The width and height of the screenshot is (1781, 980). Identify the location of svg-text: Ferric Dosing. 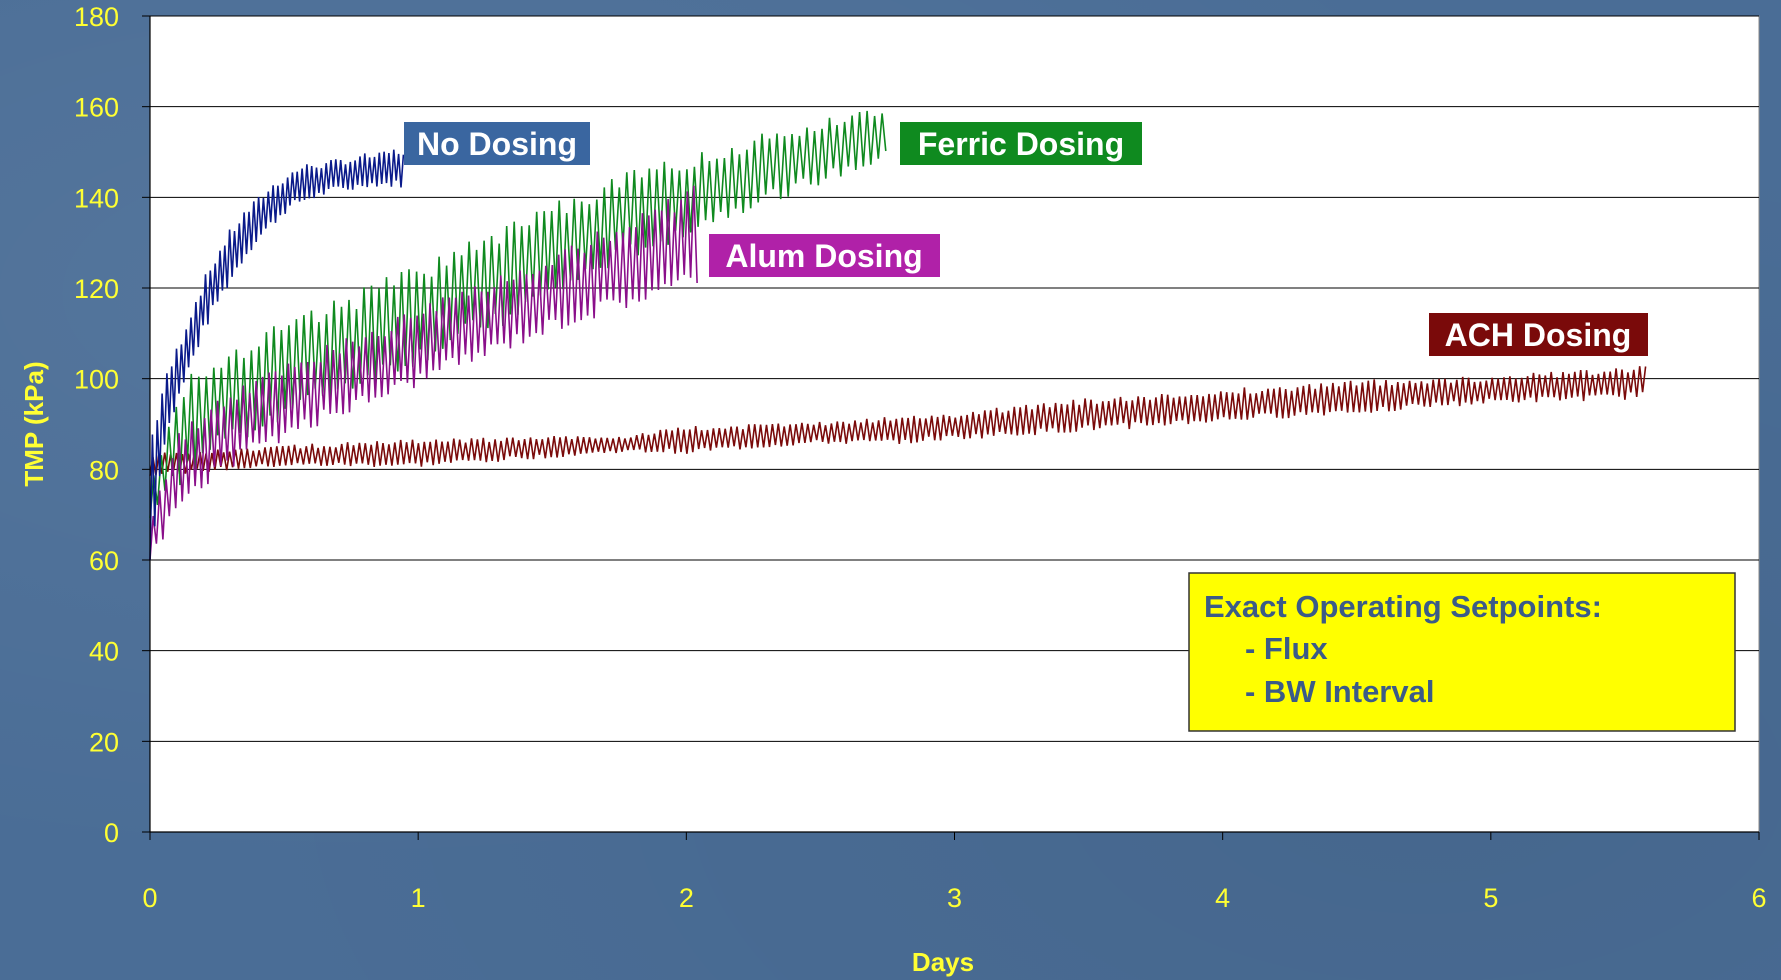
(1021, 144).